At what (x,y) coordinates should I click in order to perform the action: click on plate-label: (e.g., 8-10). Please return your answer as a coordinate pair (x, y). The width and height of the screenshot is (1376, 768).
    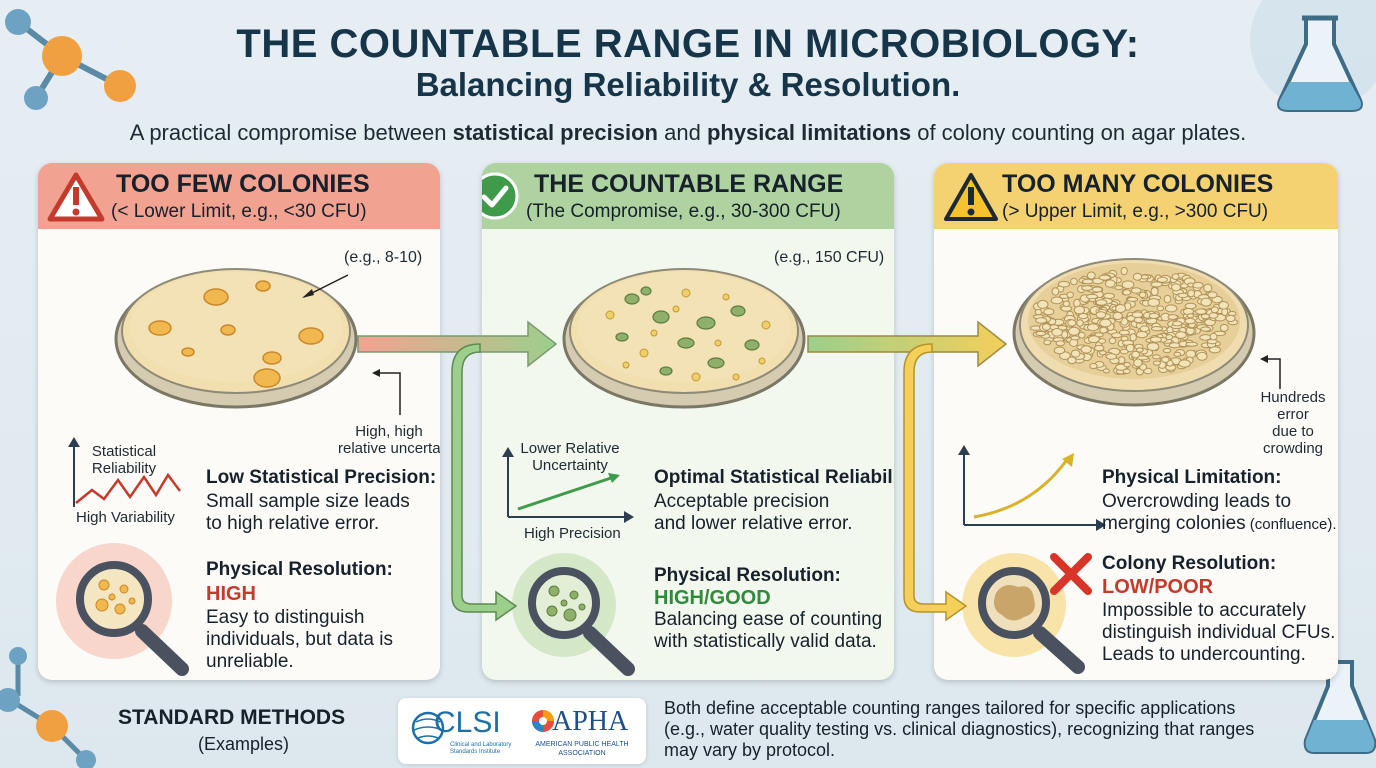
    Looking at the image, I should click on (383, 257).